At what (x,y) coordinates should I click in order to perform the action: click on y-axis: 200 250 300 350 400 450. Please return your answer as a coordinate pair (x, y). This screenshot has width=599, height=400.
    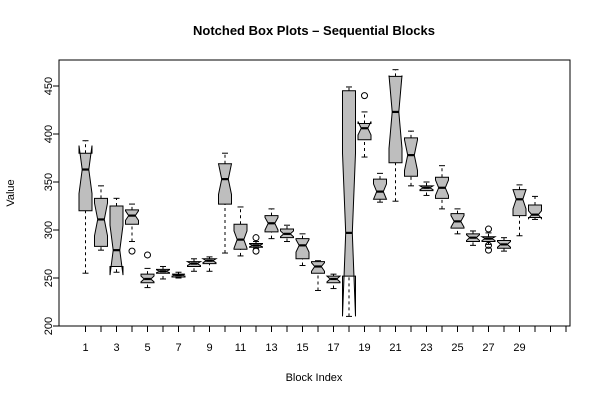
    Looking at the image, I should click on (51, 206).